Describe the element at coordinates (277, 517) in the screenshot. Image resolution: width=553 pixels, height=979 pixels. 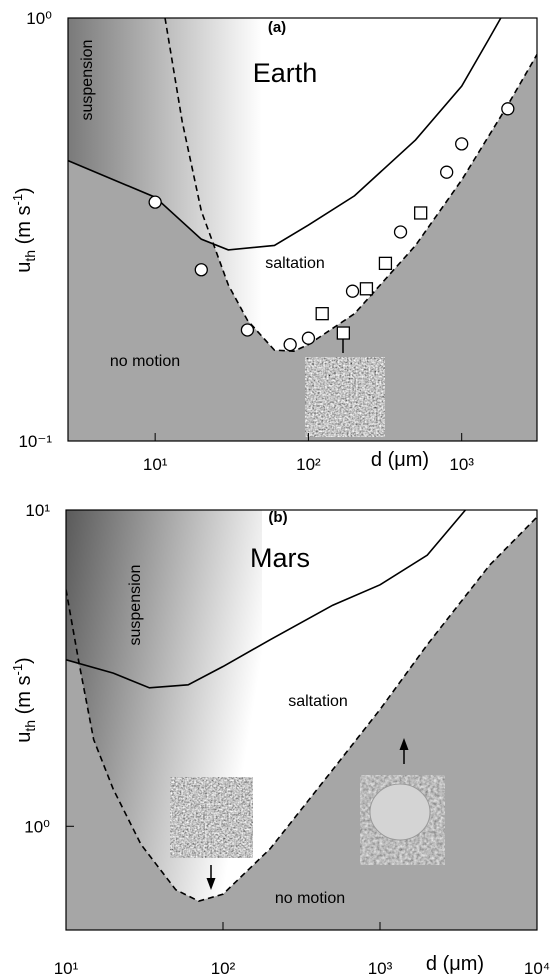
I see `panel-label: (b)` at that location.